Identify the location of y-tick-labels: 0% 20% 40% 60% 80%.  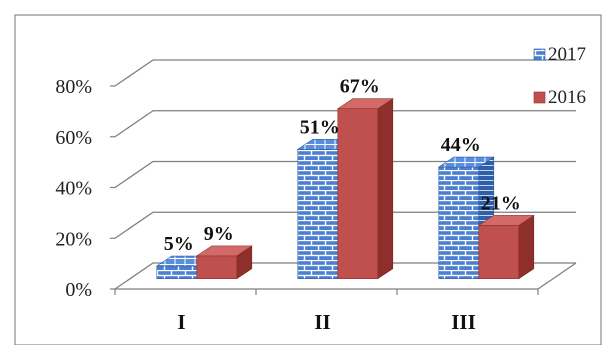
(73, 188).